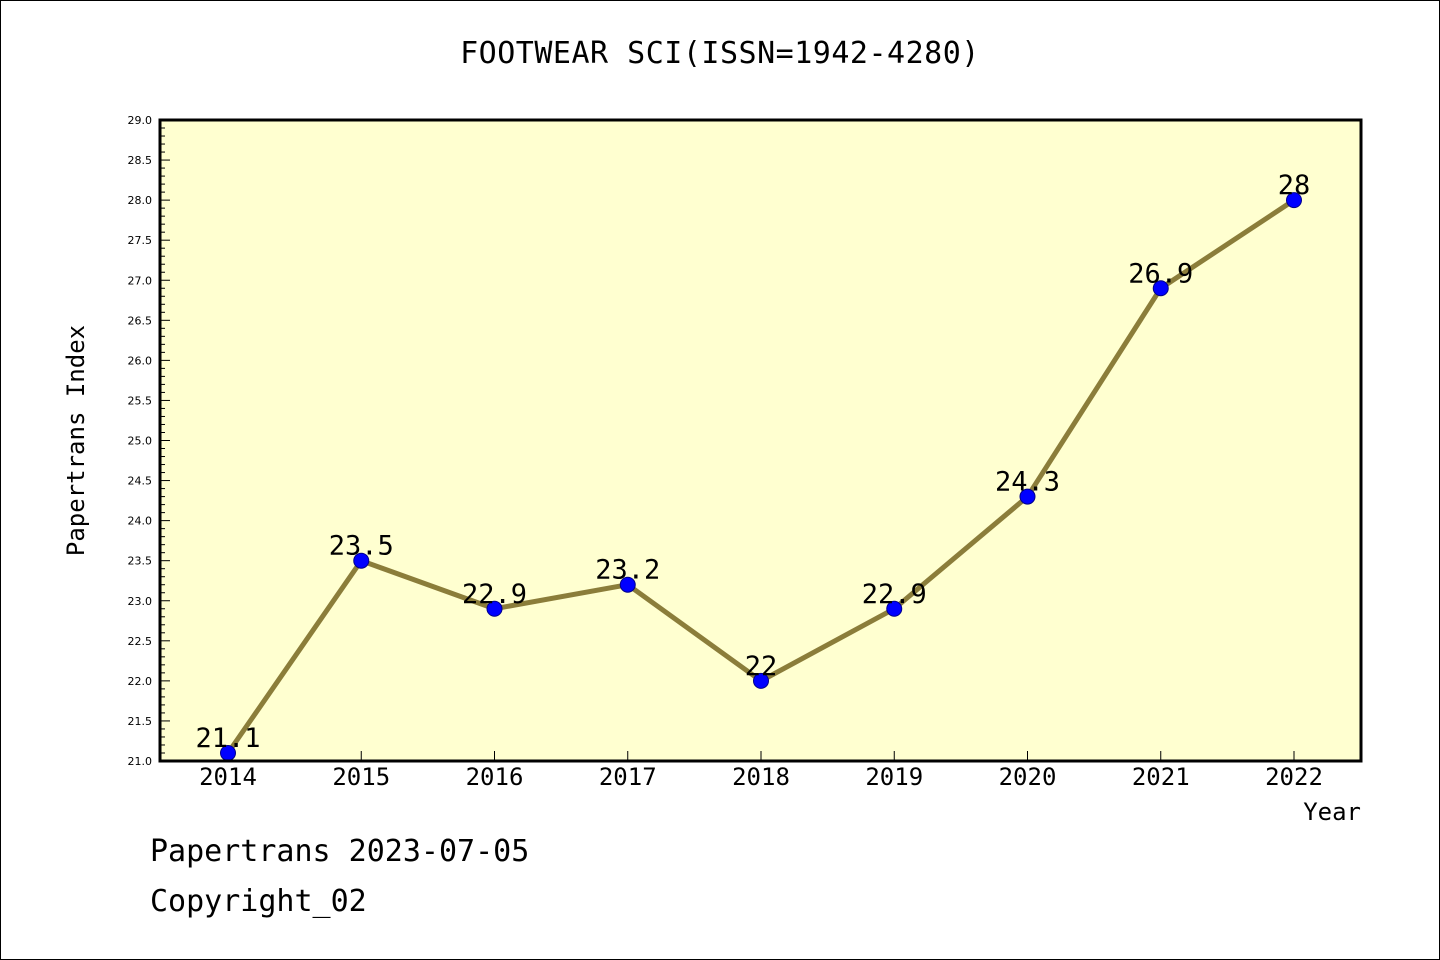  I want to click on x-tick-label: 2019, so click(894, 777).